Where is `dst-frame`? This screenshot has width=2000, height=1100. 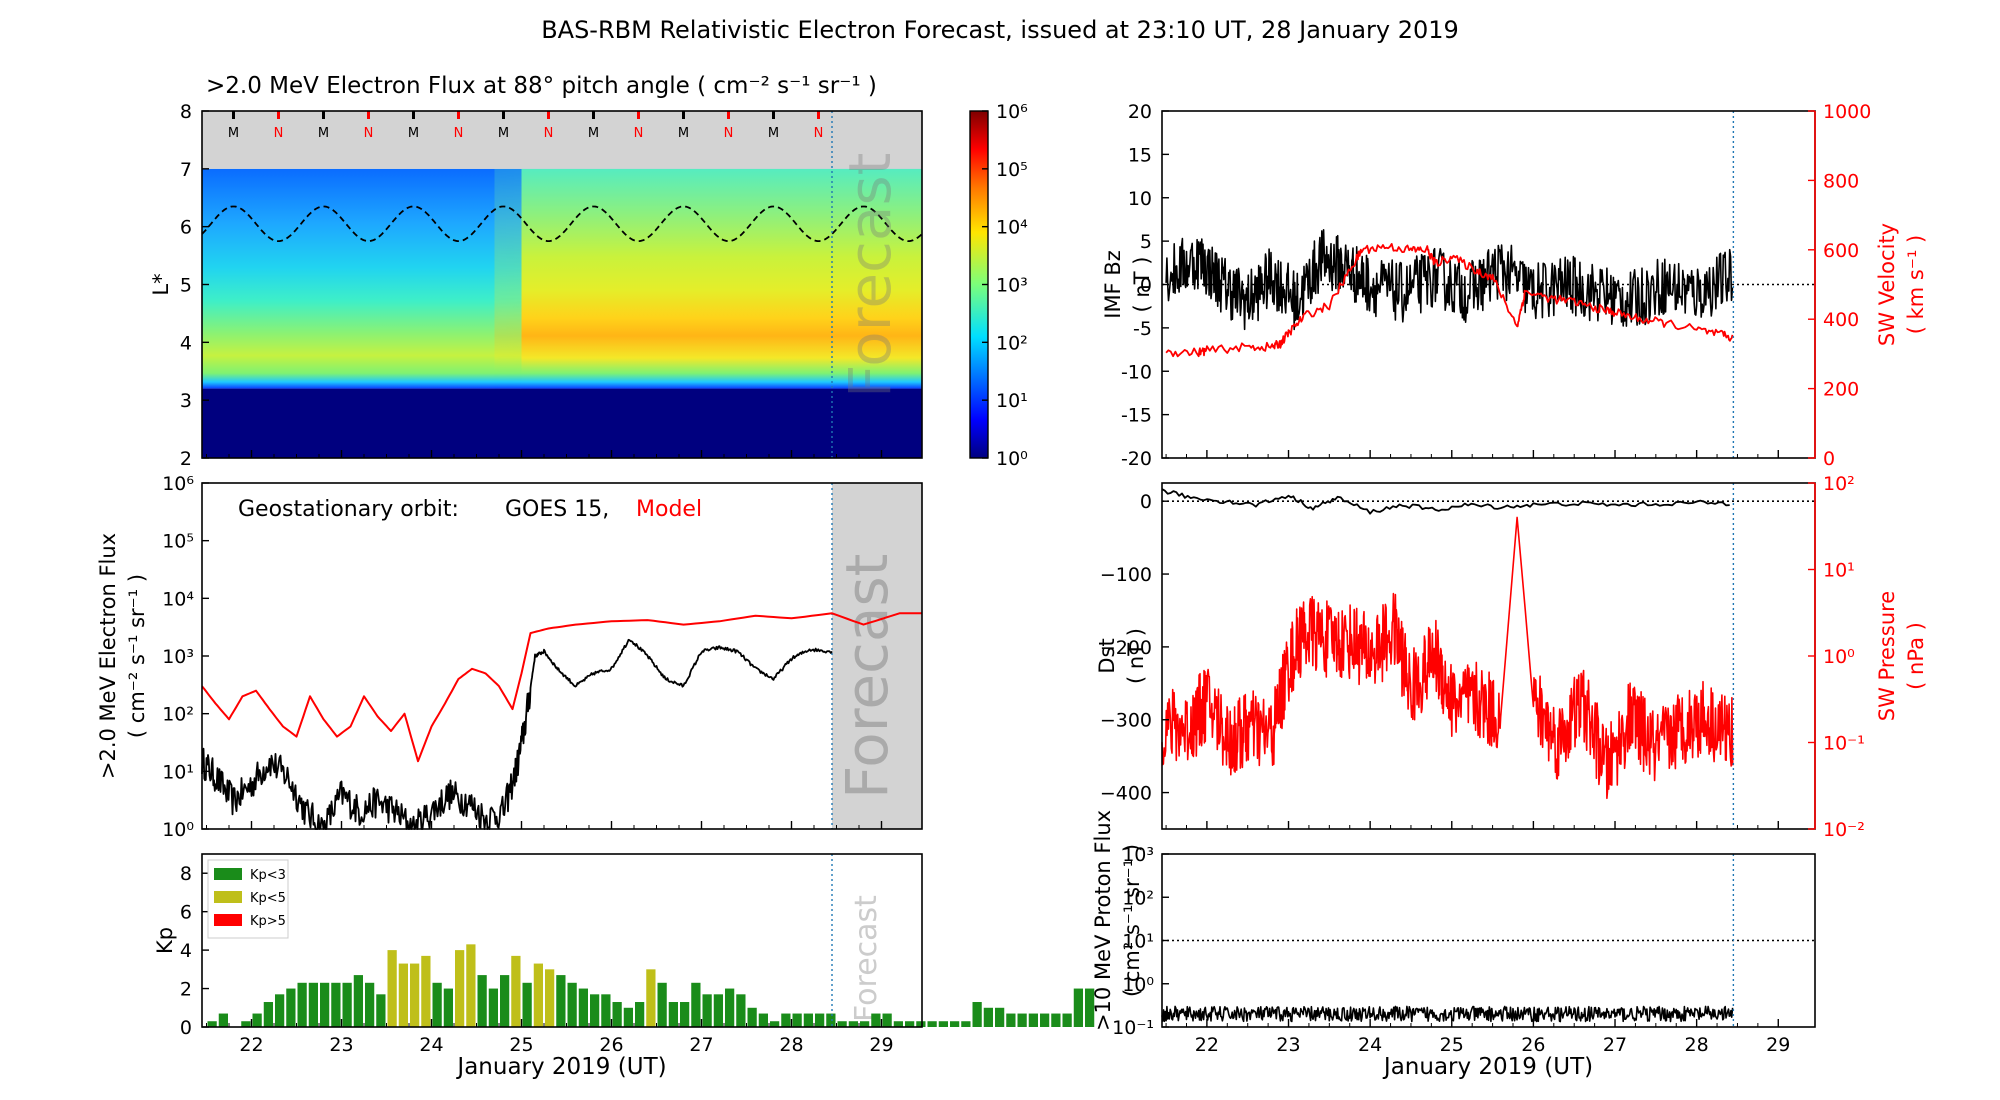 dst-frame is located at coordinates (1488, 656).